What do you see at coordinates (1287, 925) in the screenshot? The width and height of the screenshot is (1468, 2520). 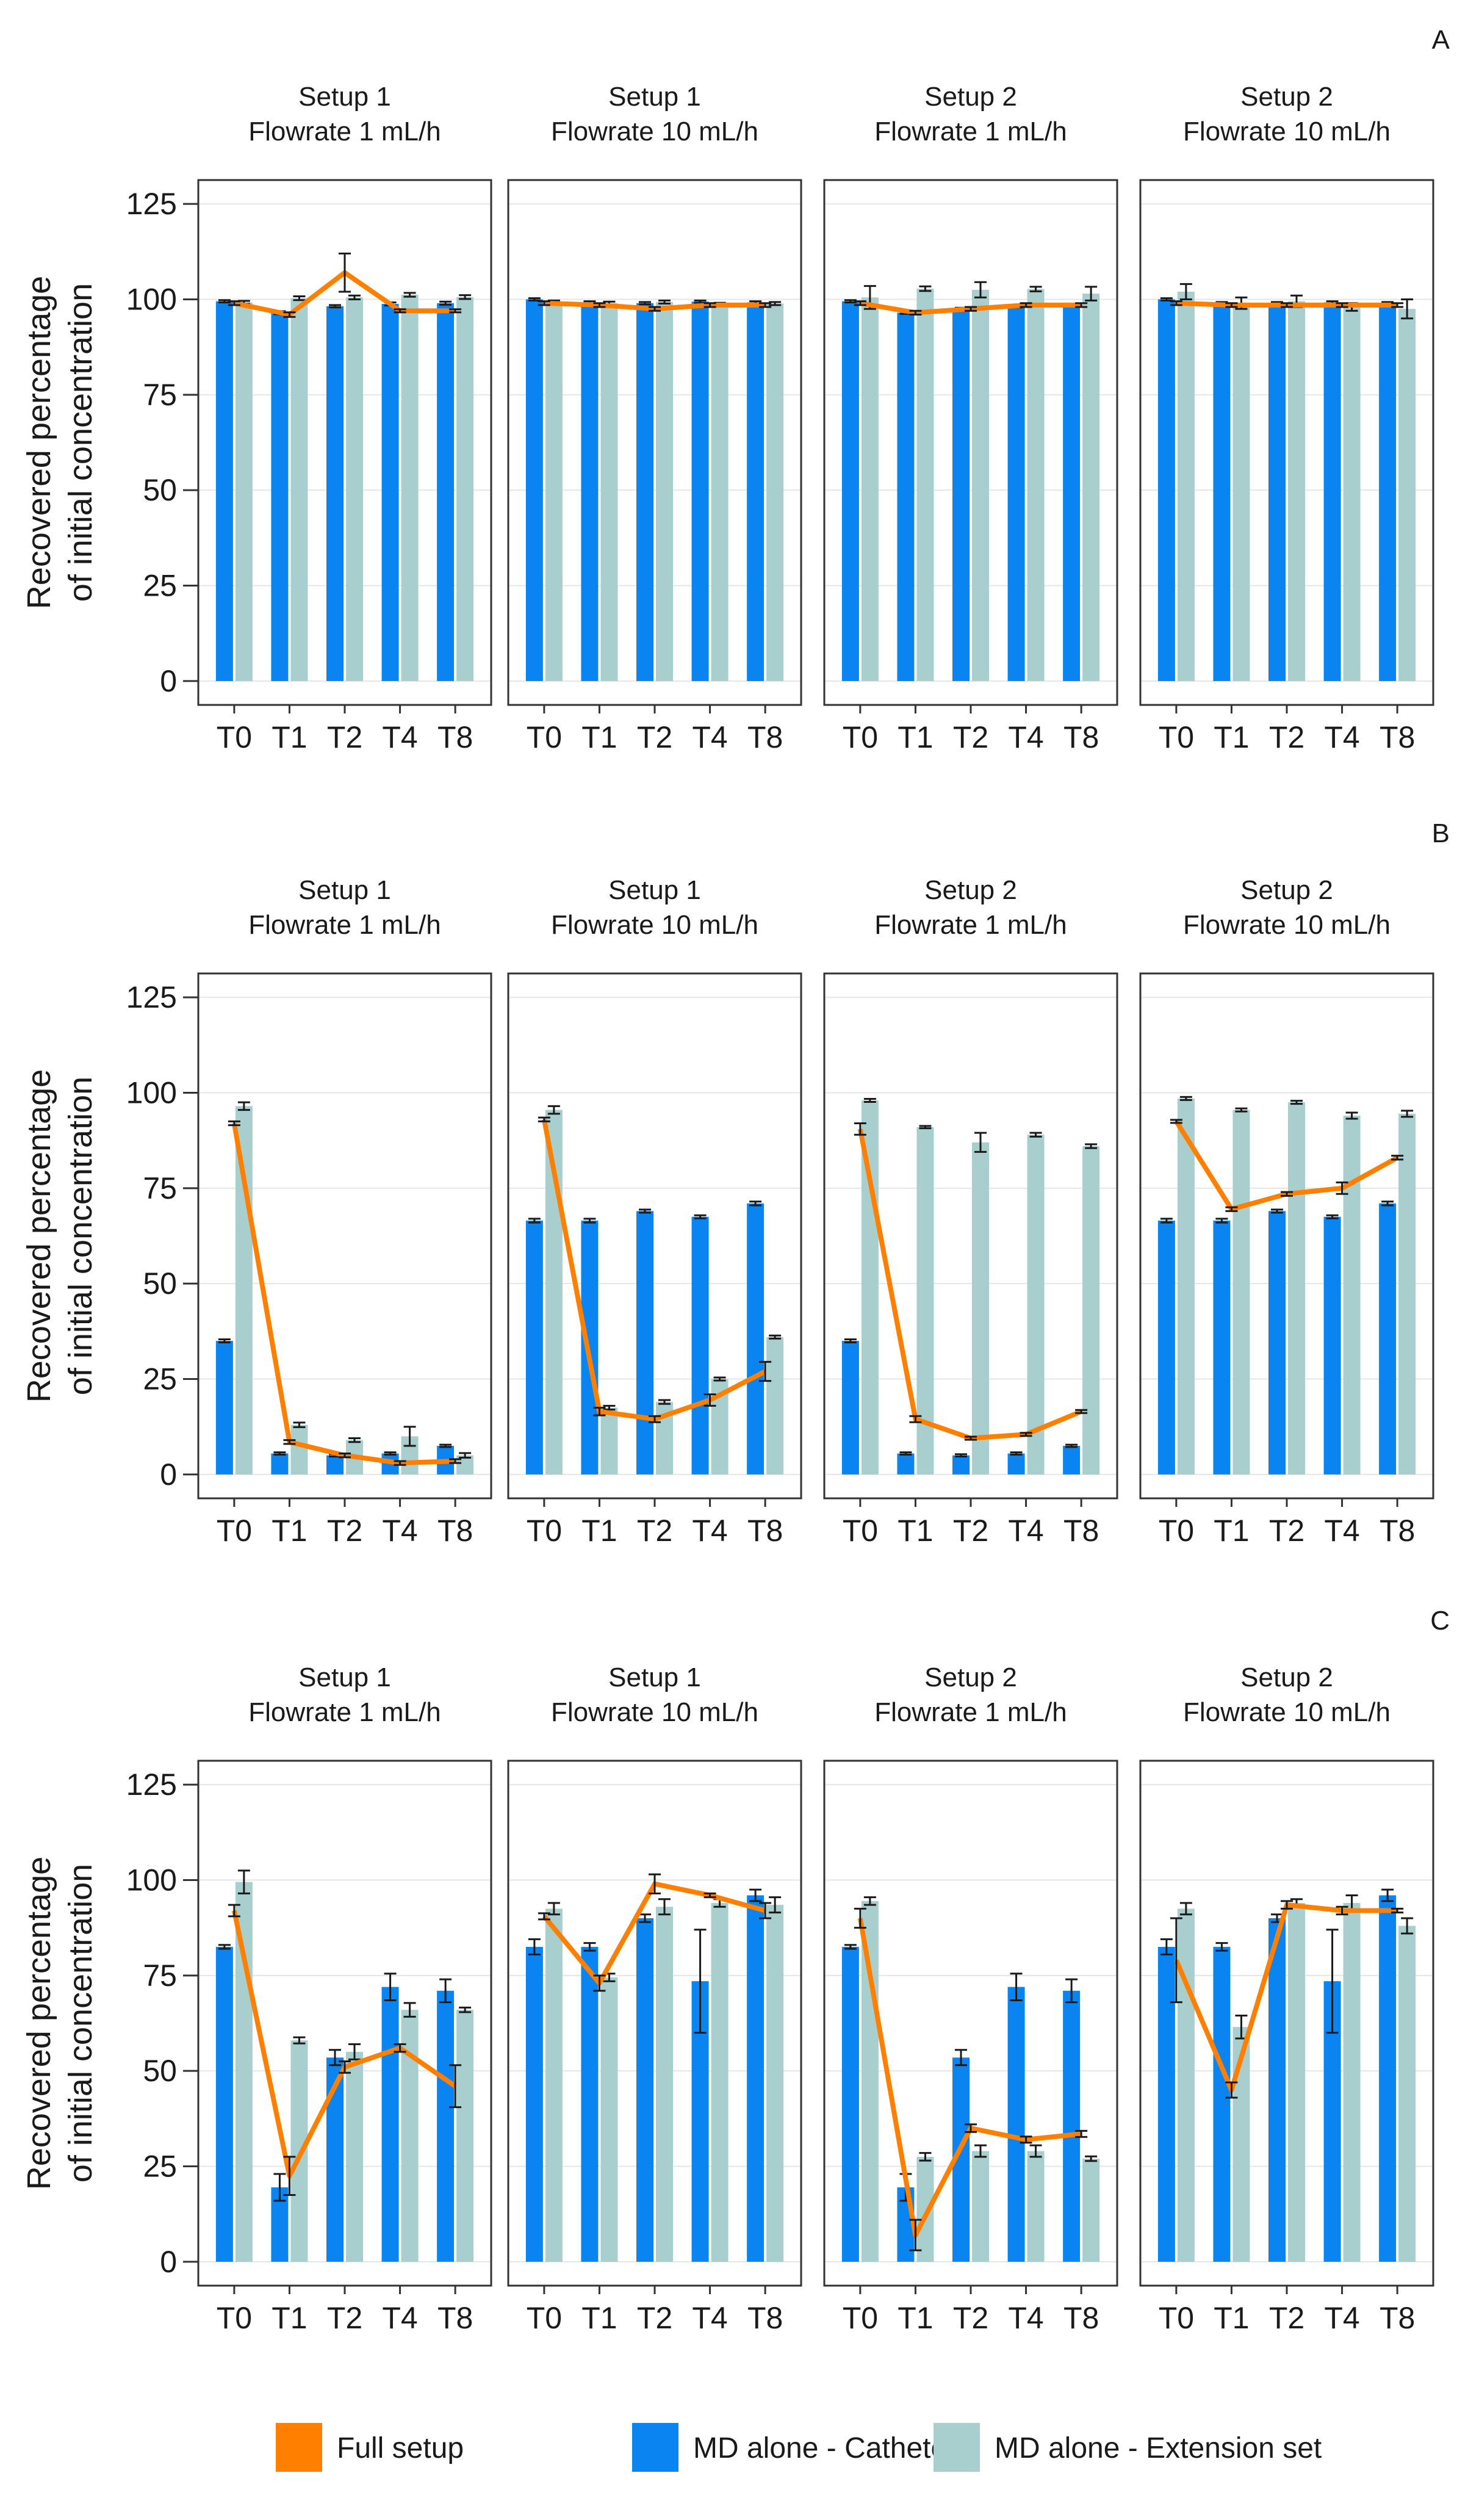 I see `facet-title-flowrate: Flowrate 10 mL/h` at bounding box center [1287, 925].